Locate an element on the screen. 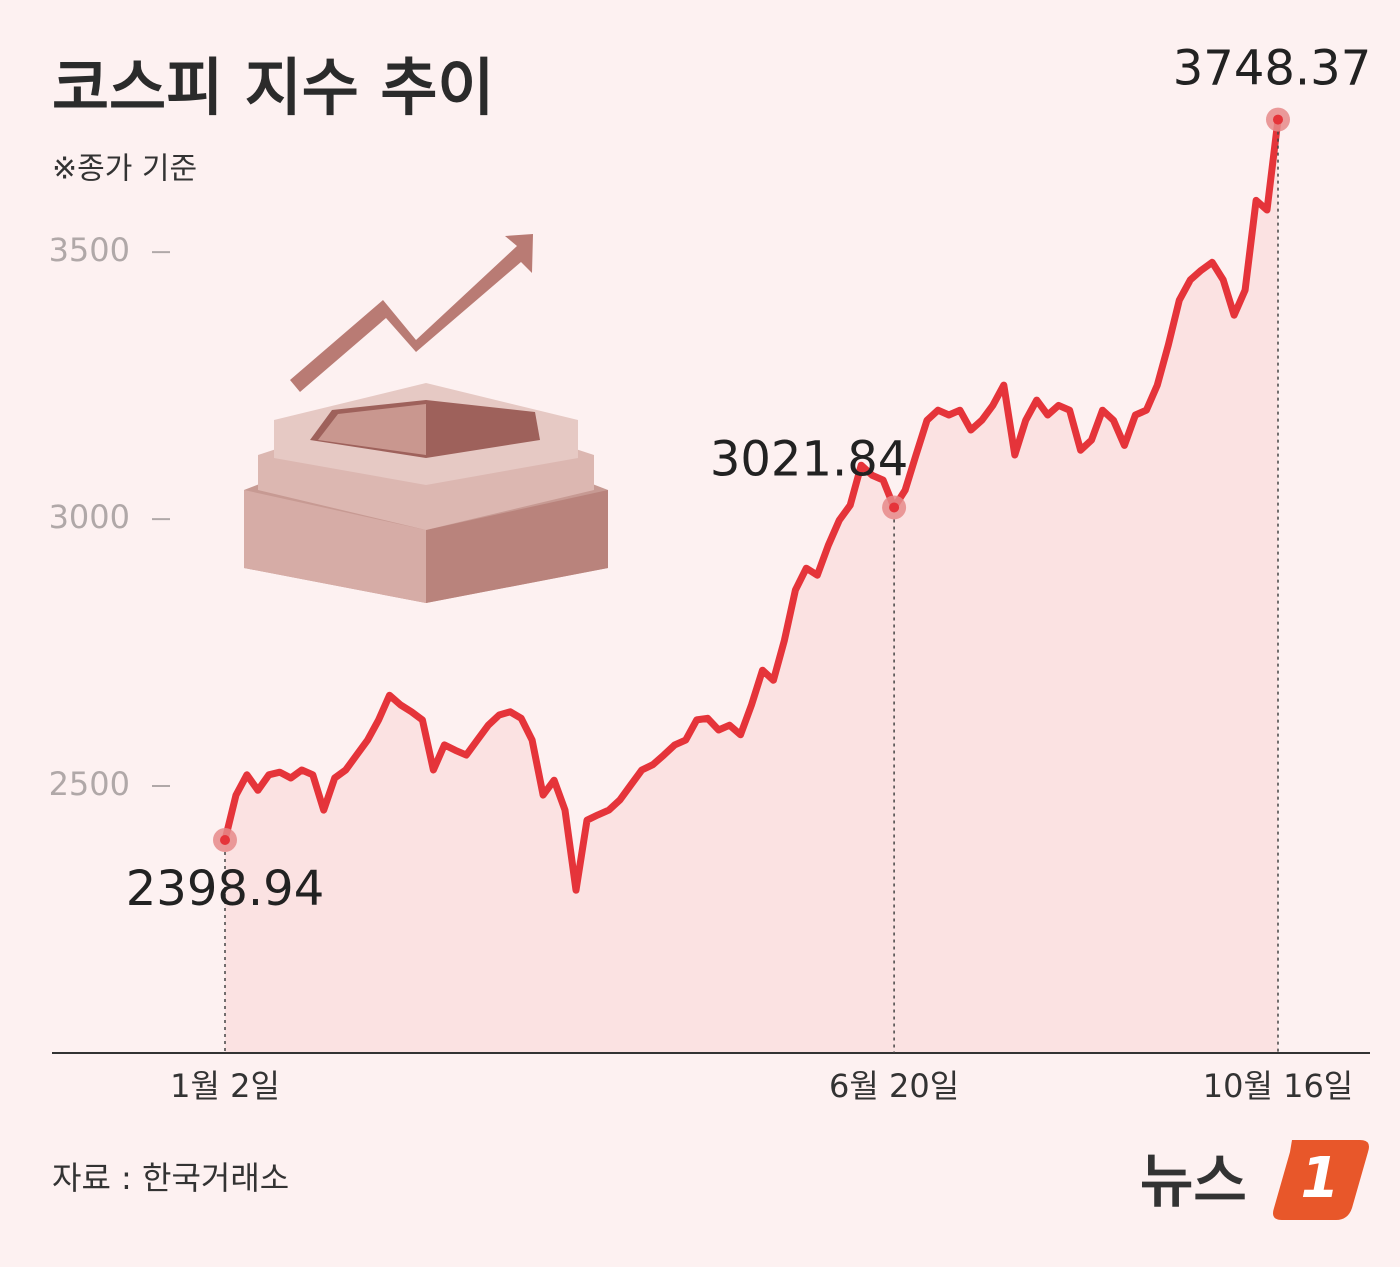  data-label: 2398.94 is located at coordinates (225, 889).